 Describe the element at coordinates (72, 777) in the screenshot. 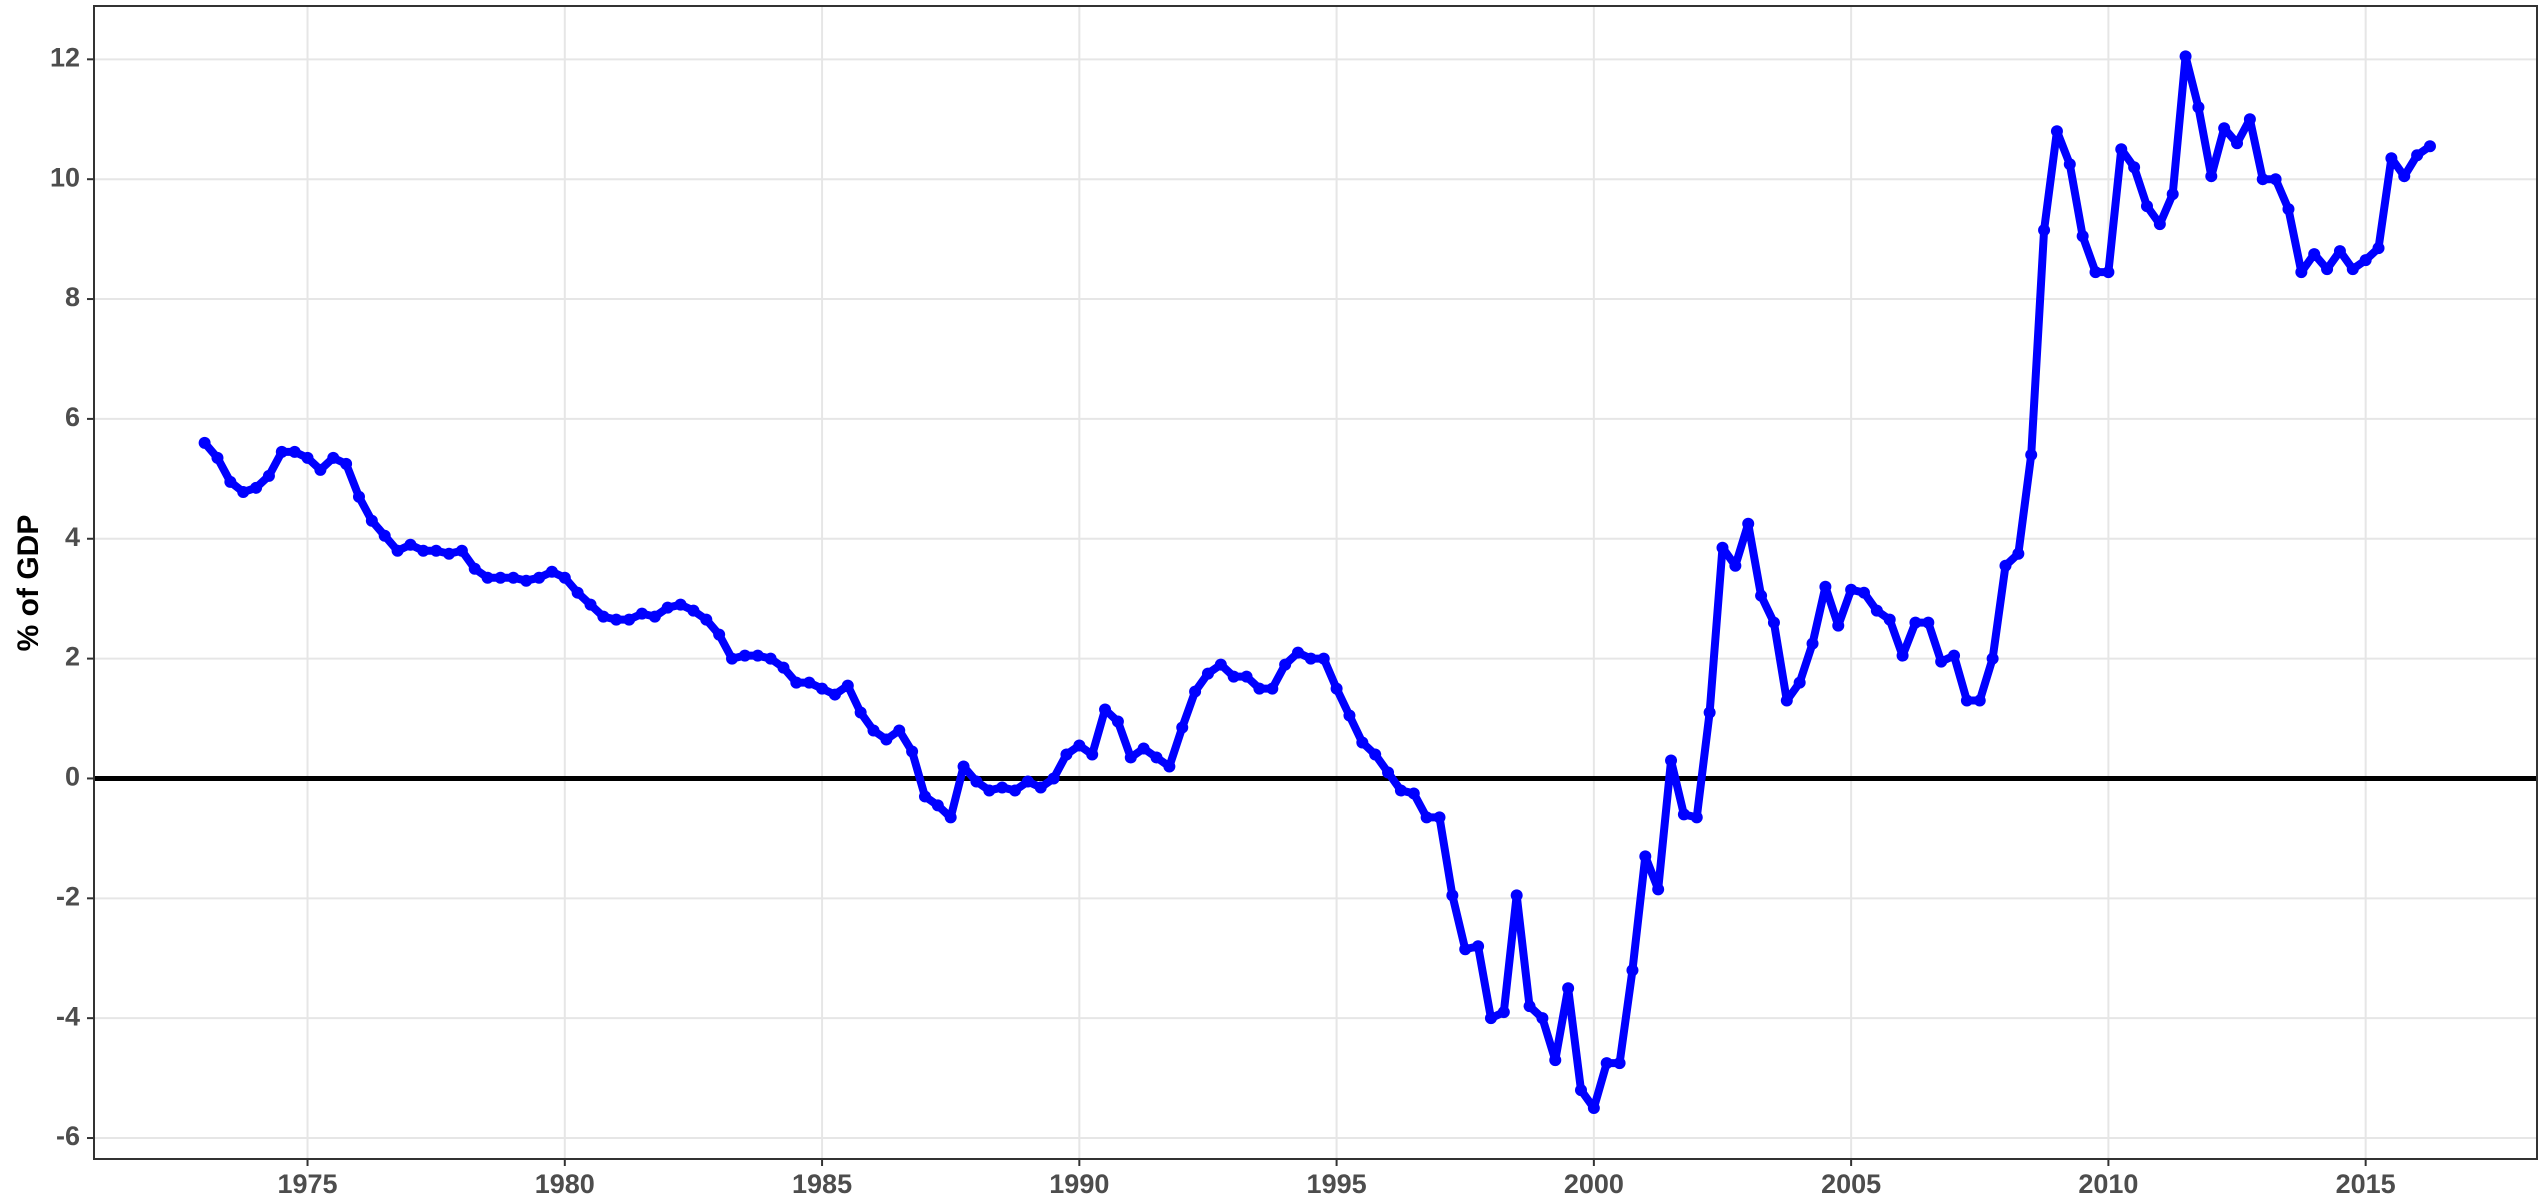

I see `y-tick-label: 0` at that location.